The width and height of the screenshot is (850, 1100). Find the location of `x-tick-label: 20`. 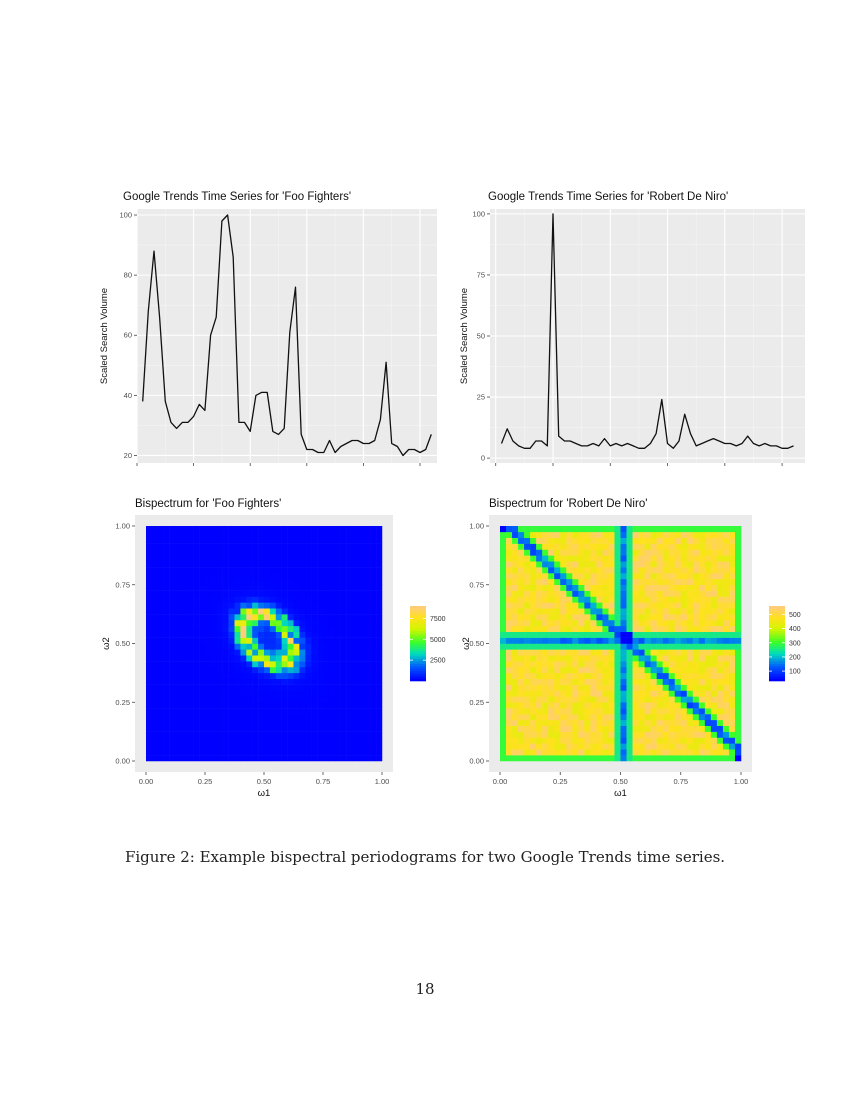

x-tick-label: 20 is located at coordinates (250, 469).